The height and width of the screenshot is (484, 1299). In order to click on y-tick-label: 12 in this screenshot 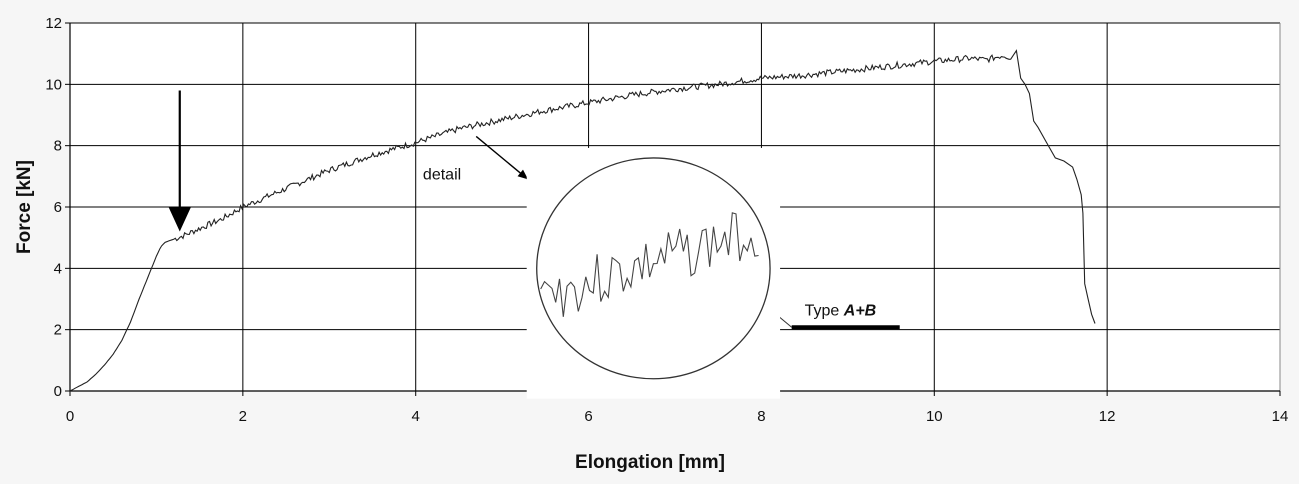, I will do `click(53, 23)`.